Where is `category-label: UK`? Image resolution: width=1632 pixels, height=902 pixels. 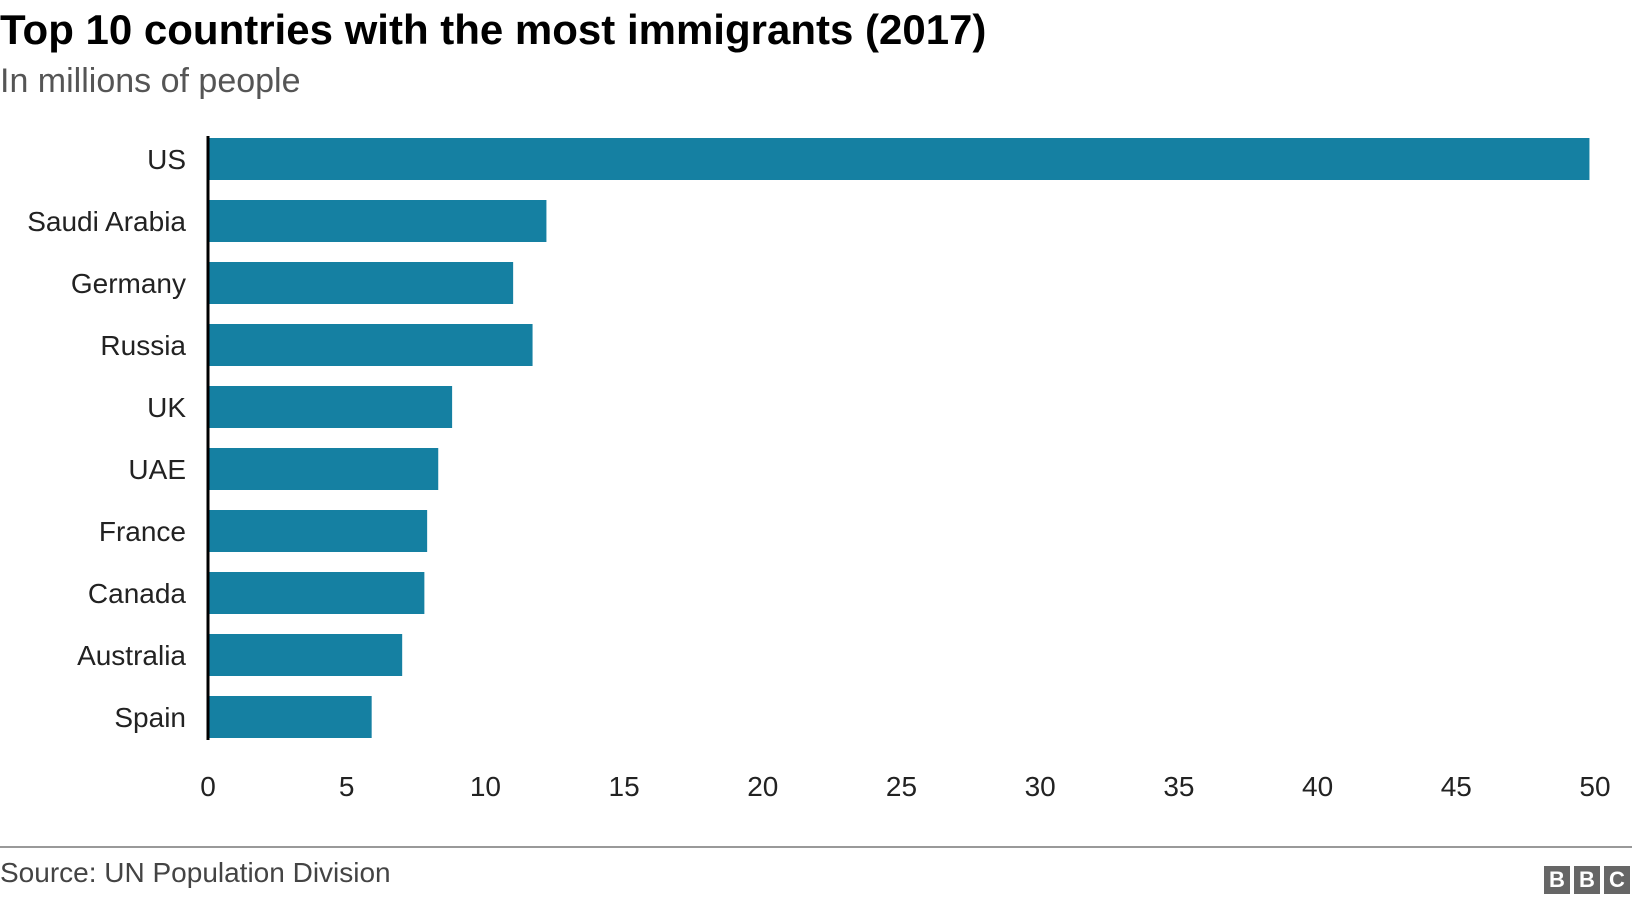
category-label: UK is located at coordinates (166, 407).